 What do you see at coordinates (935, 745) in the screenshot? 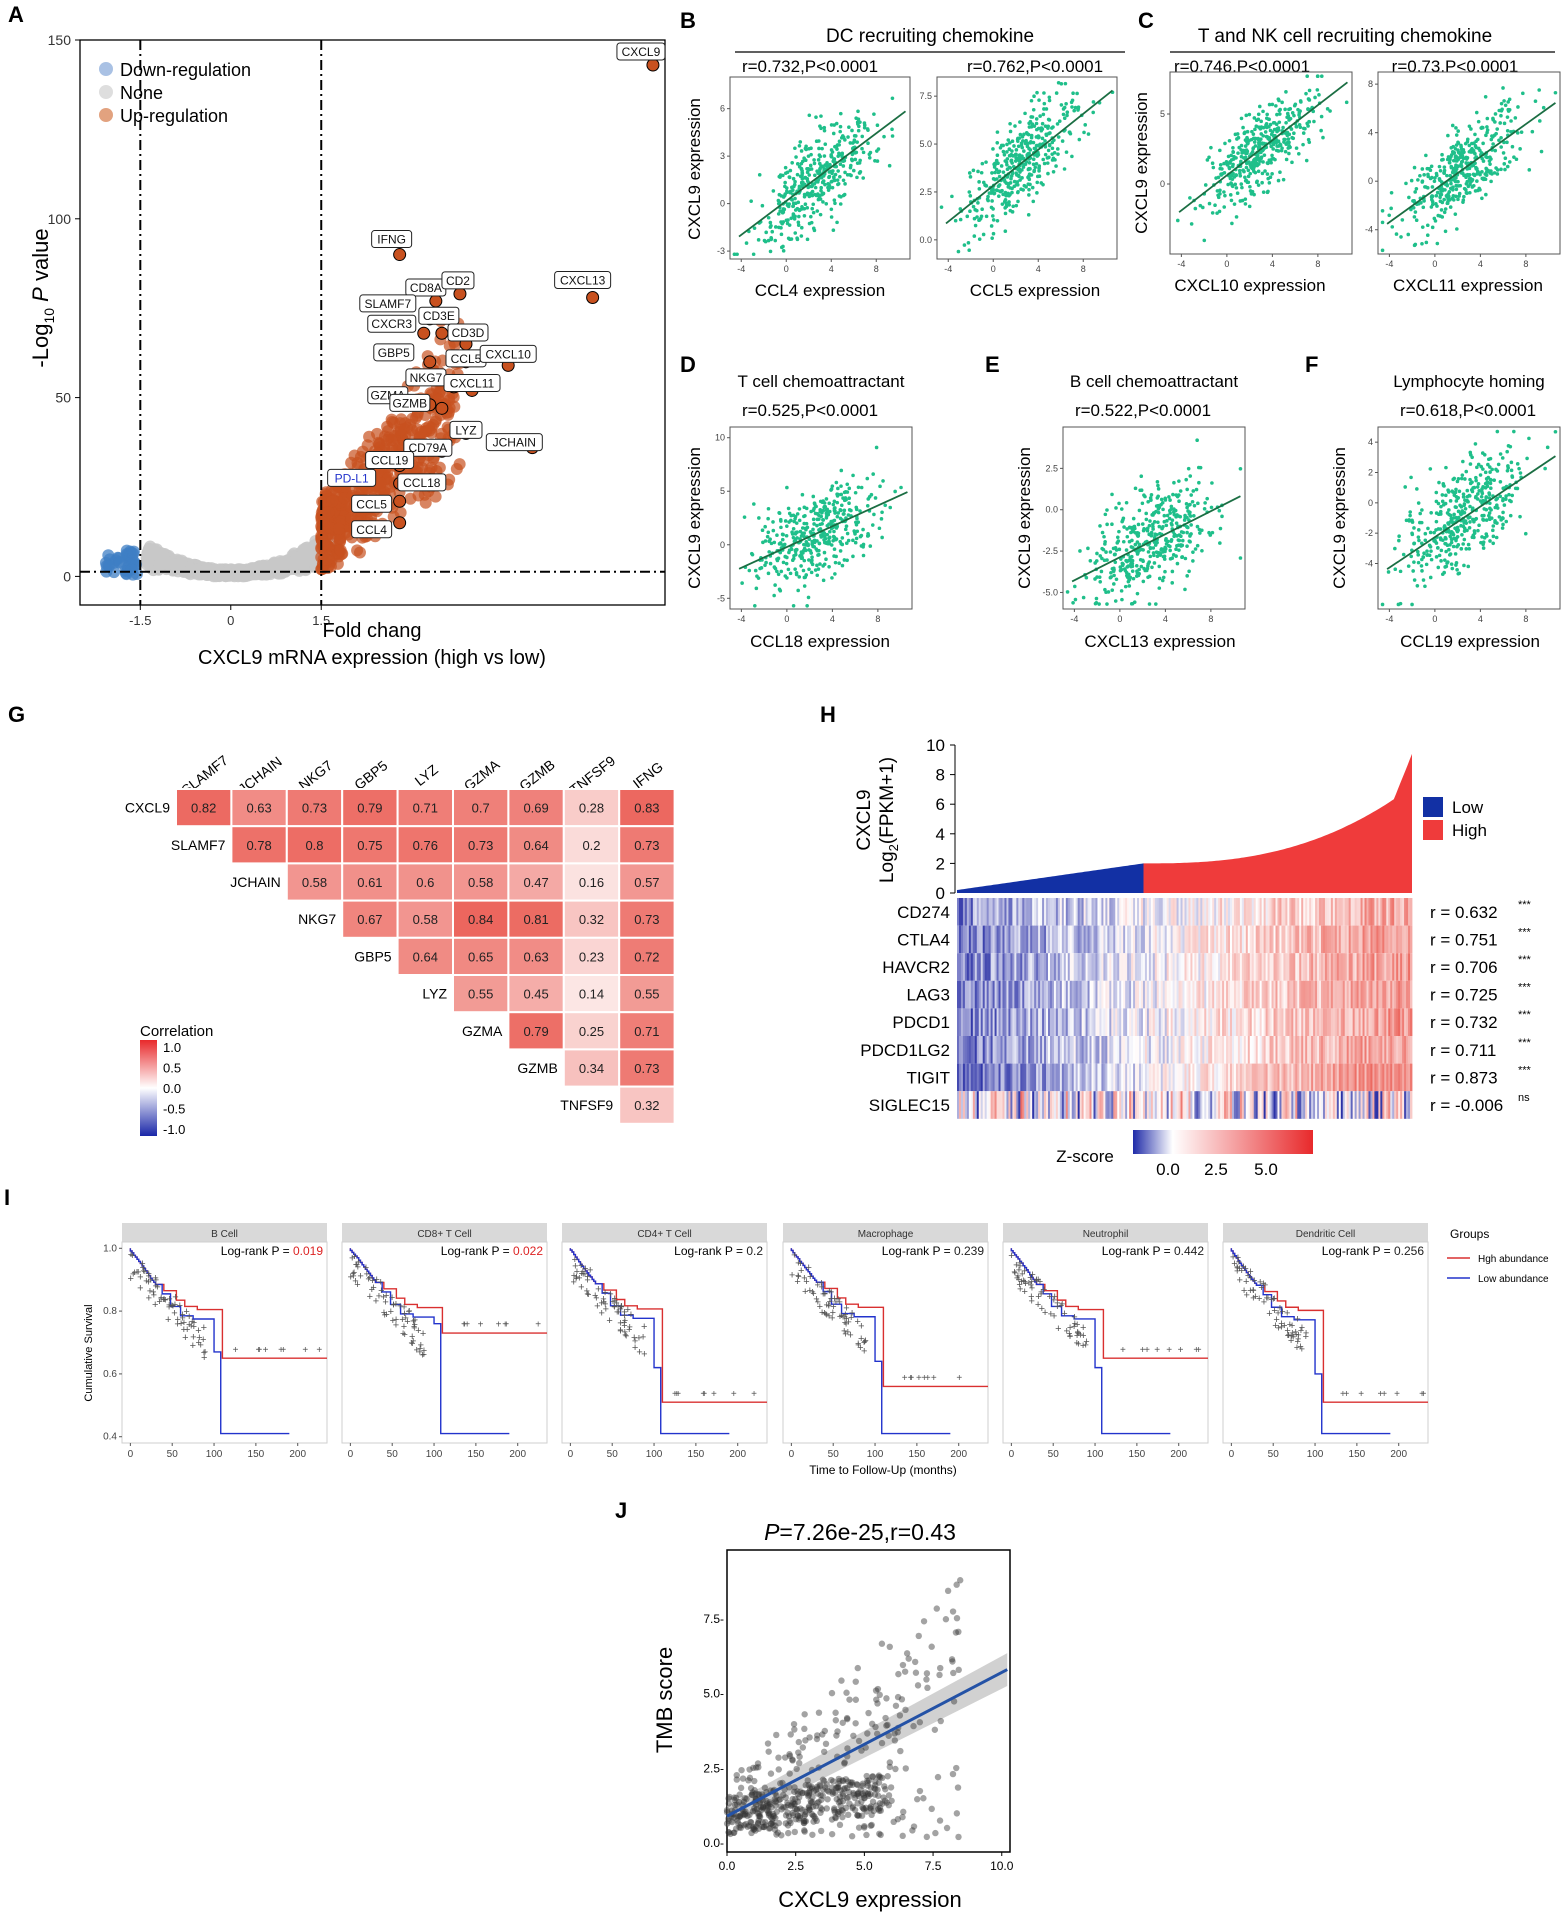
I see `bar-y-tick-label: 10` at bounding box center [935, 745].